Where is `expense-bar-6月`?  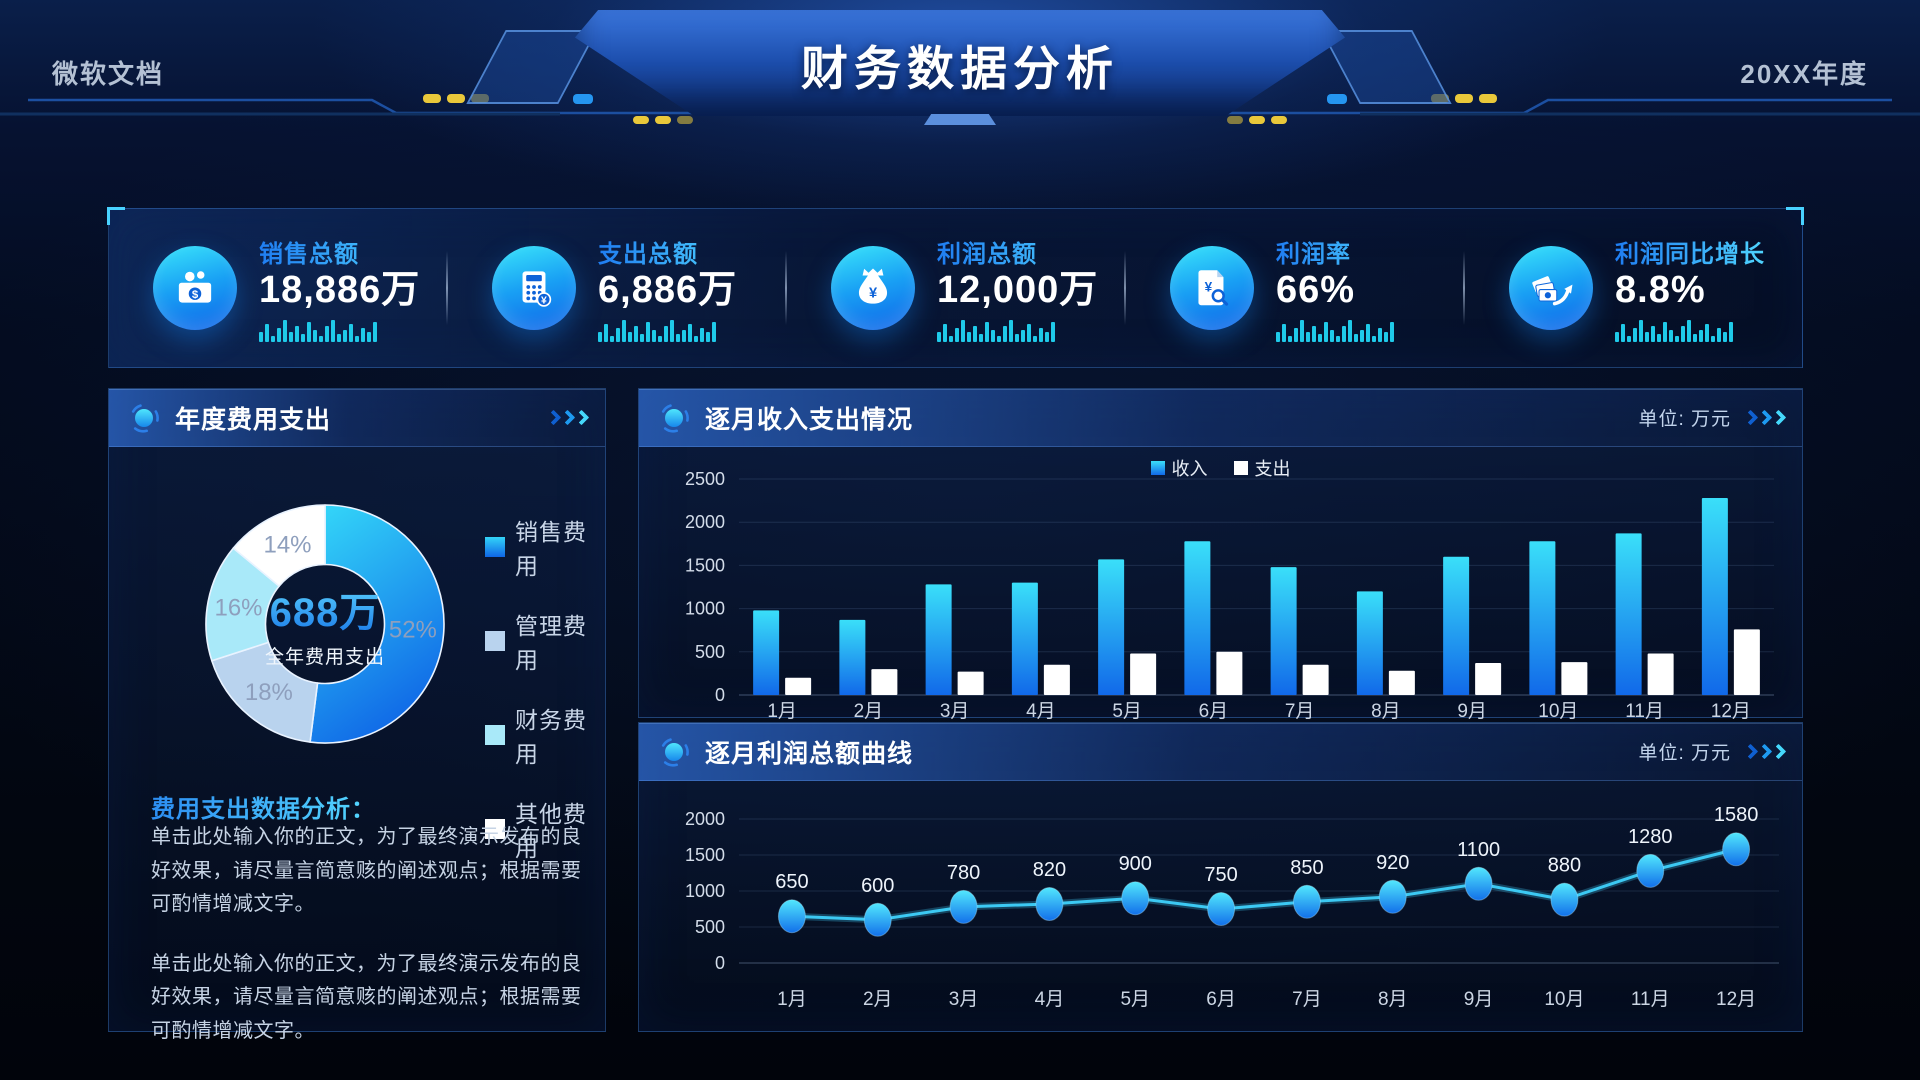 expense-bar-6月 is located at coordinates (1229, 673).